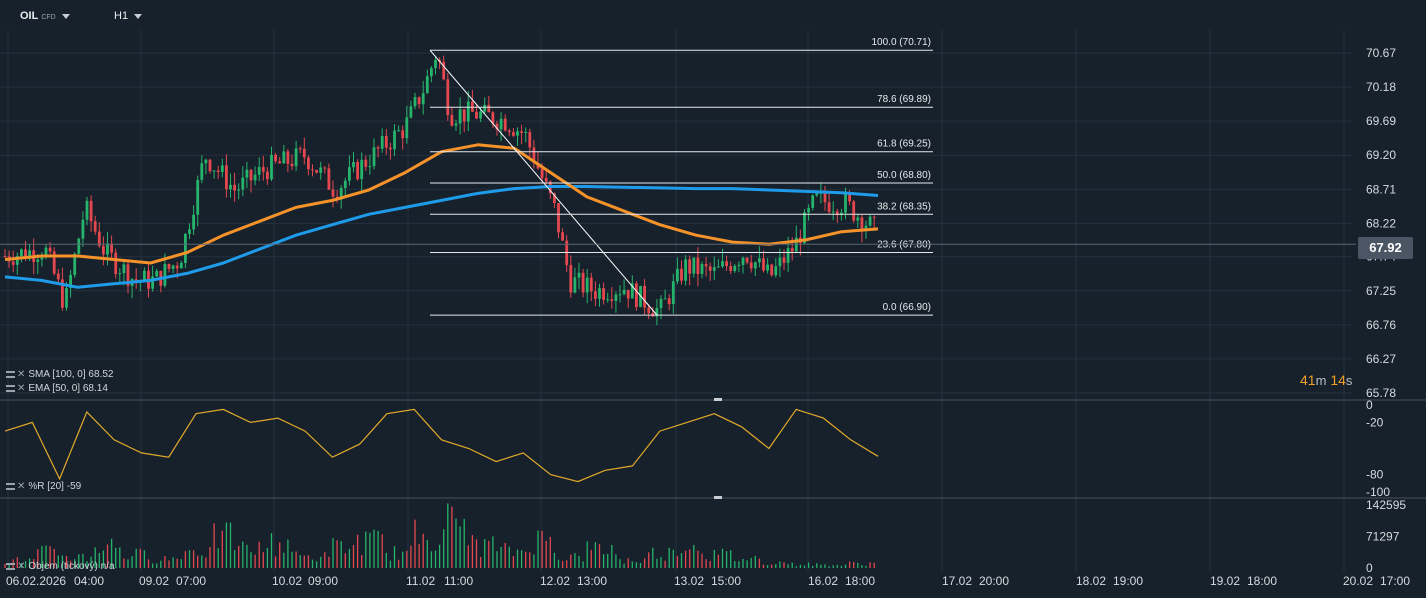 This screenshot has height=598, width=1426. I want to click on williams-line, so click(441, 445).